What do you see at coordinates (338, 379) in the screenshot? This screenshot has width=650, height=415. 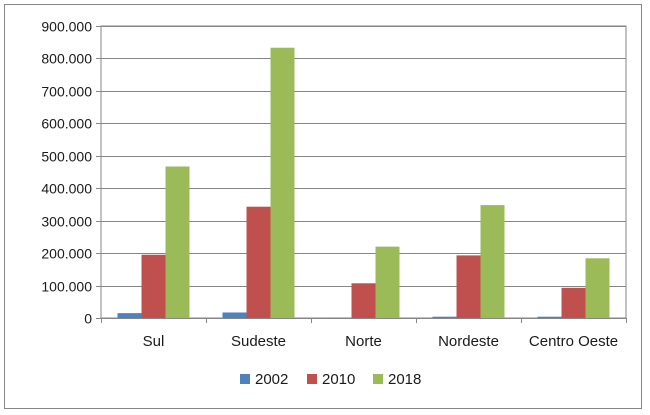 I see `legend-label: 2010` at bounding box center [338, 379].